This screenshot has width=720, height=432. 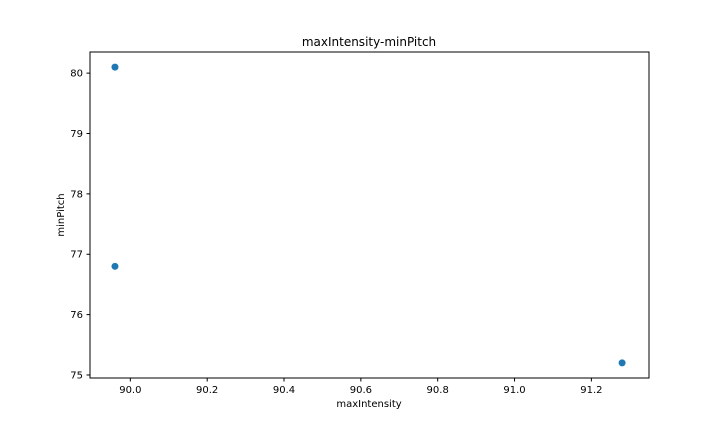 What do you see at coordinates (130, 390) in the screenshot?
I see `x-tick-label: 90.0` at bounding box center [130, 390].